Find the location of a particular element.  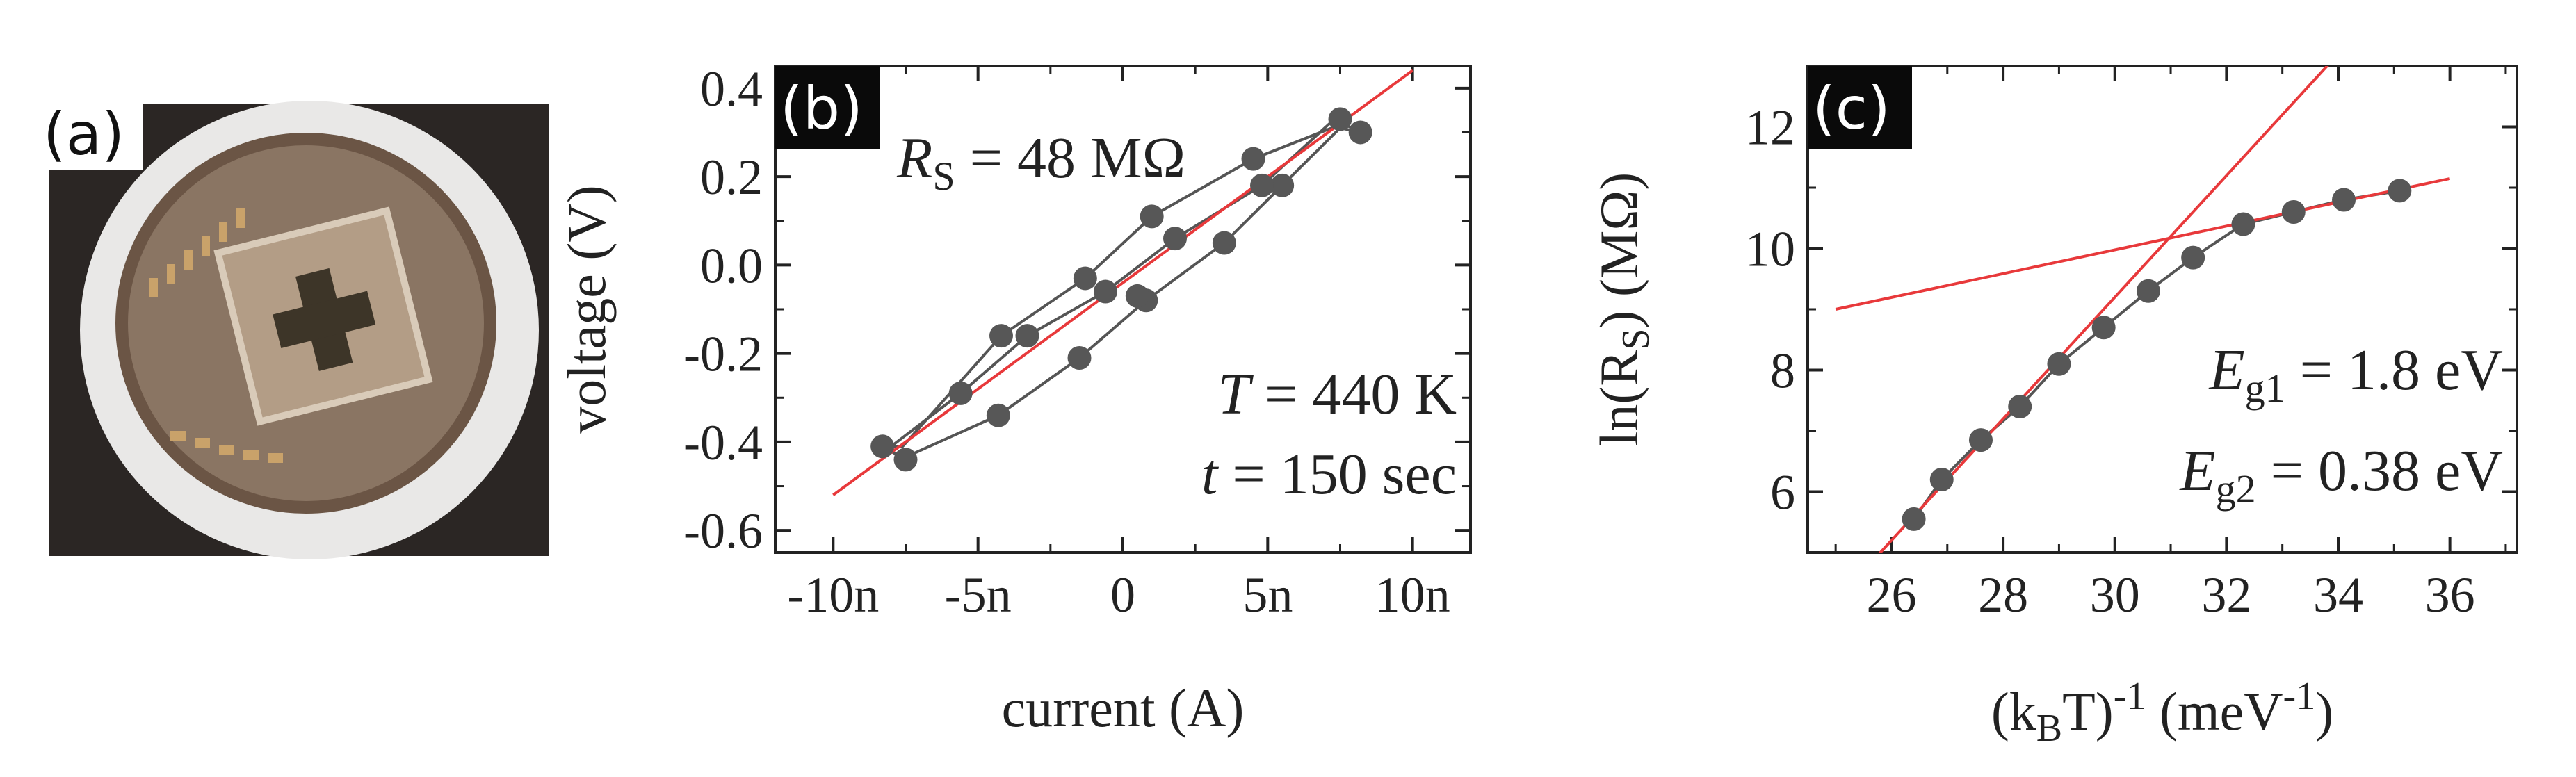

x-tick-label: 28 is located at coordinates (2003, 595).